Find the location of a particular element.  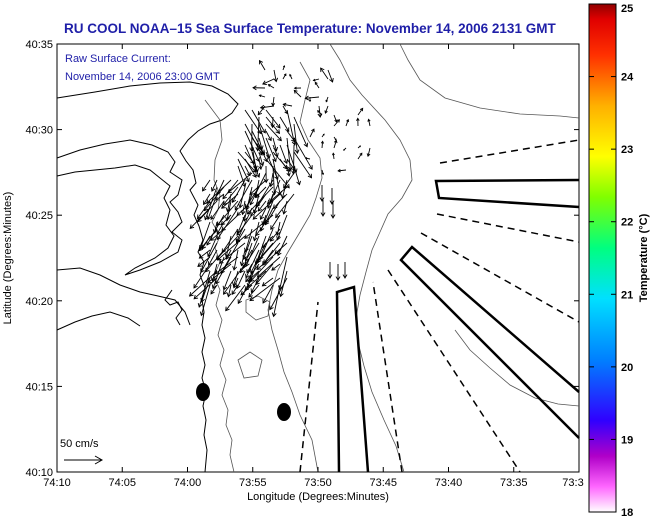

colorbar-tick-label: 20 is located at coordinates (627, 368).